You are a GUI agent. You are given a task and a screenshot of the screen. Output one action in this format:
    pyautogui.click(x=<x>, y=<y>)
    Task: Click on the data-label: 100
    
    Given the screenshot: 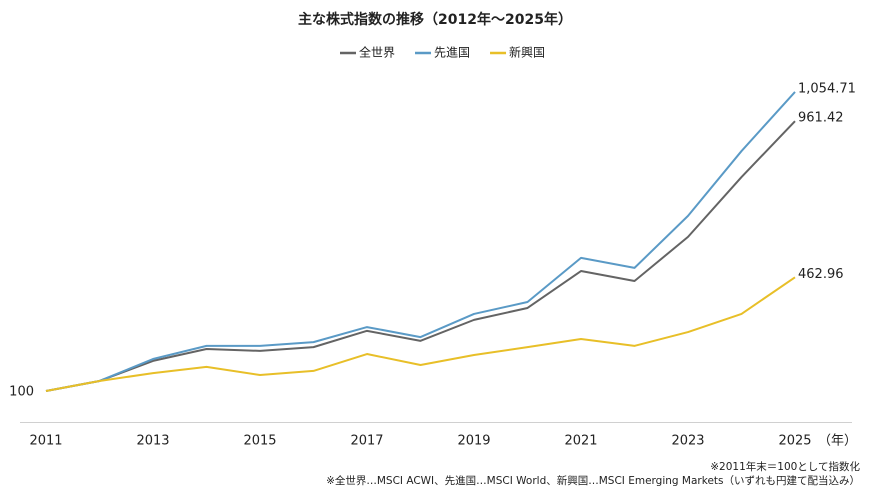 What is the action you would take?
    pyautogui.click(x=21, y=391)
    